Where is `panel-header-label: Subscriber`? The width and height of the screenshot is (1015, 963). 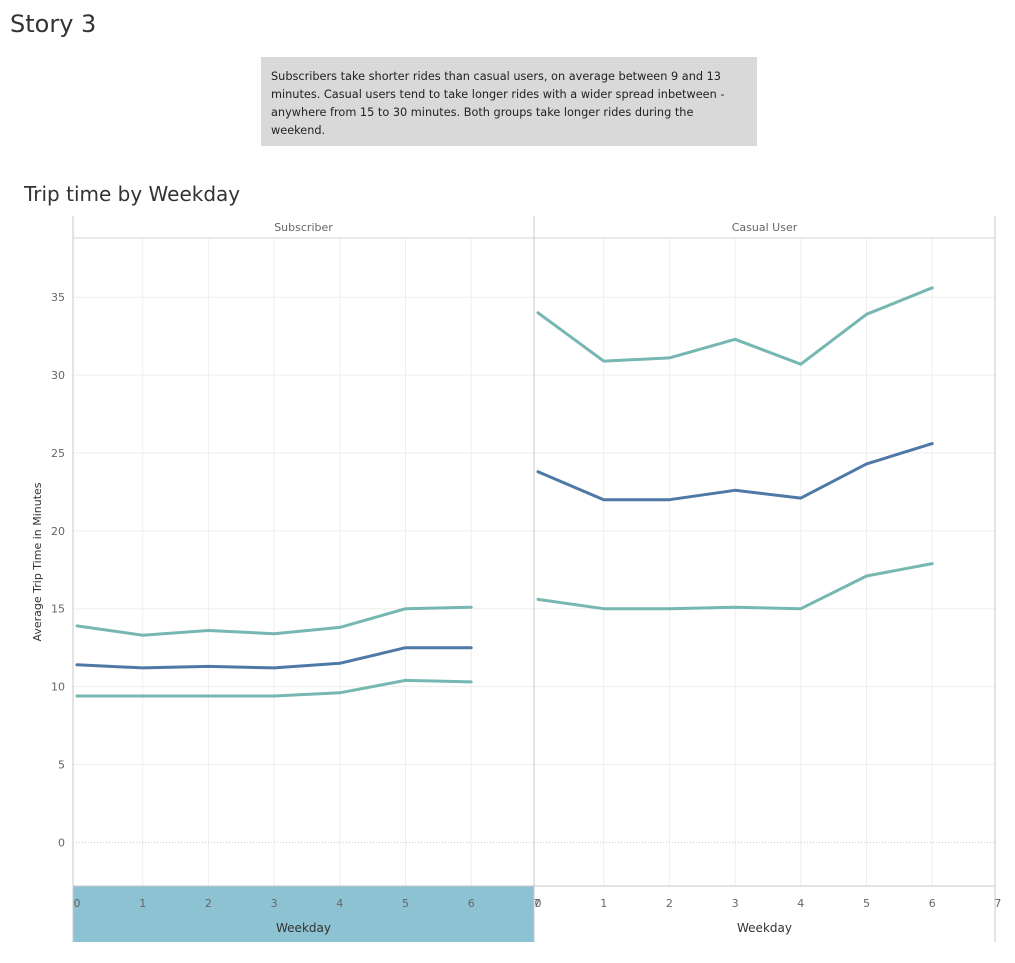 panel-header-label: Subscriber is located at coordinates (303, 227).